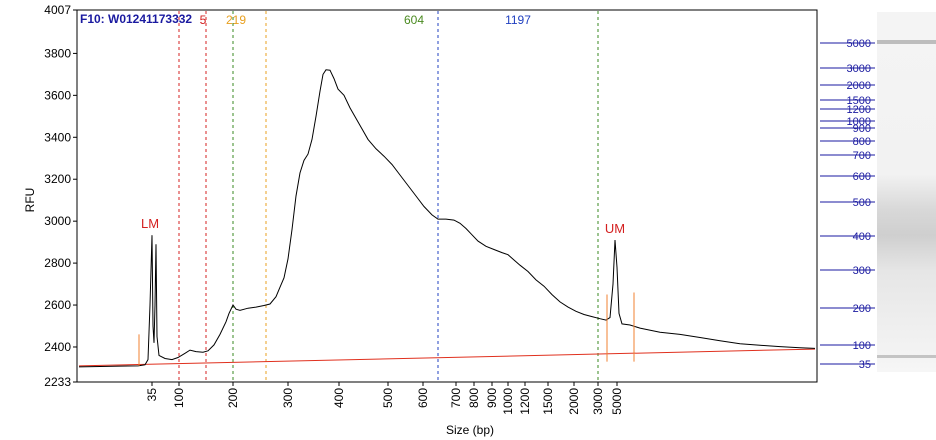 The image size is (936, 440). Describe the element at coordinates (525, 401) in the screenshot. I see `x-tick-label: 1200` at that location.